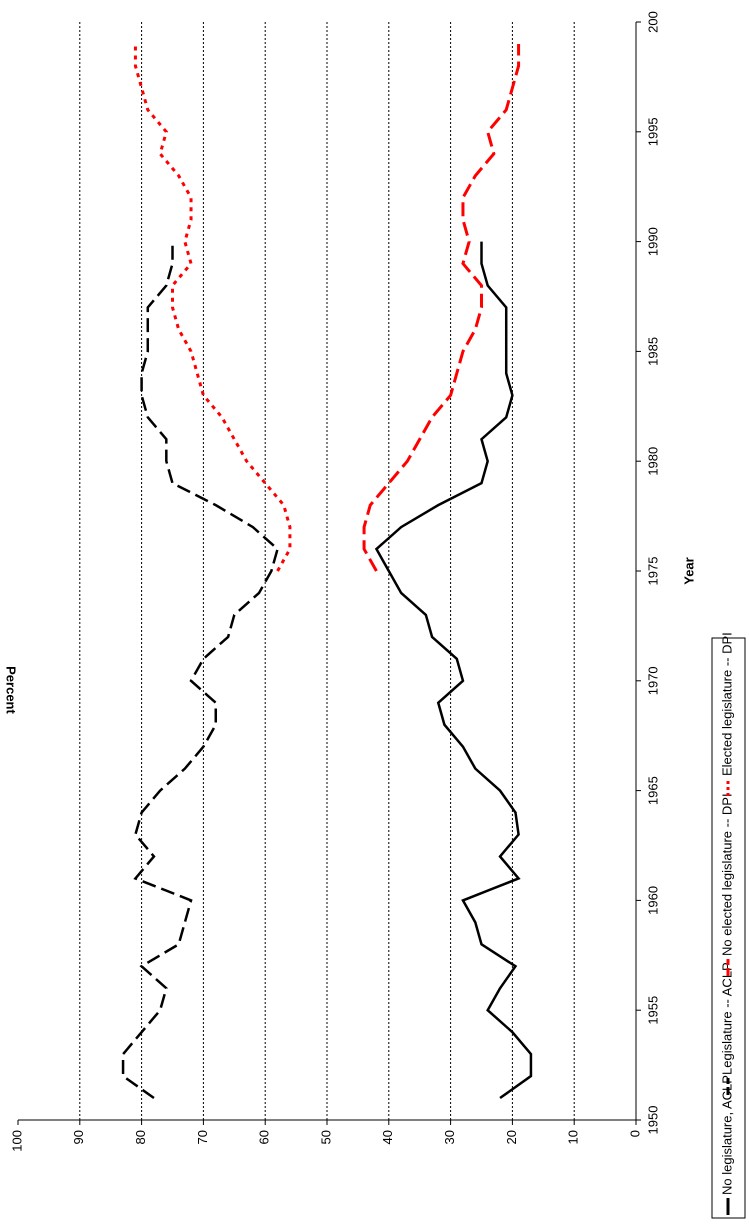  Describe the element at coordinates (726, 874) in the screenshot. I see `legend-label: No elected legislature -- DPI` at that location.